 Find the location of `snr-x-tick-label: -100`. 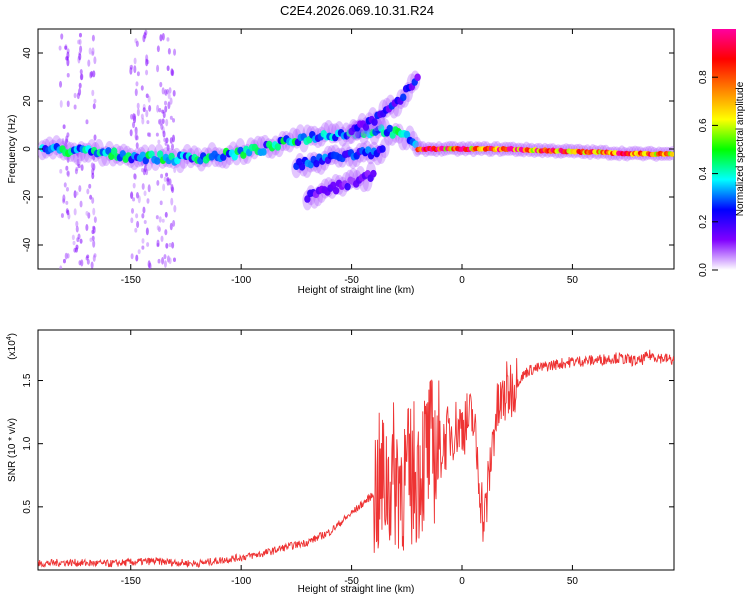

snr-x-tick-label: -100 is located at coordinates (241, 581).